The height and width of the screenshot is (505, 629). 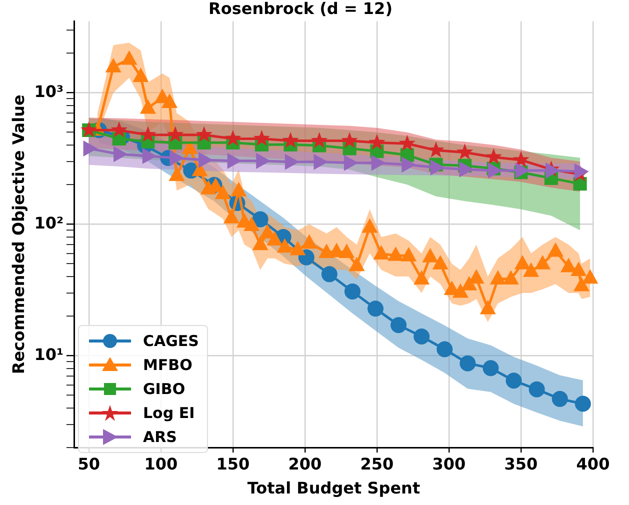 What do you see at coordinates (377, 464) in the screenshot?
I see `x-tick-label: 250` at bounding box center [377, 464].